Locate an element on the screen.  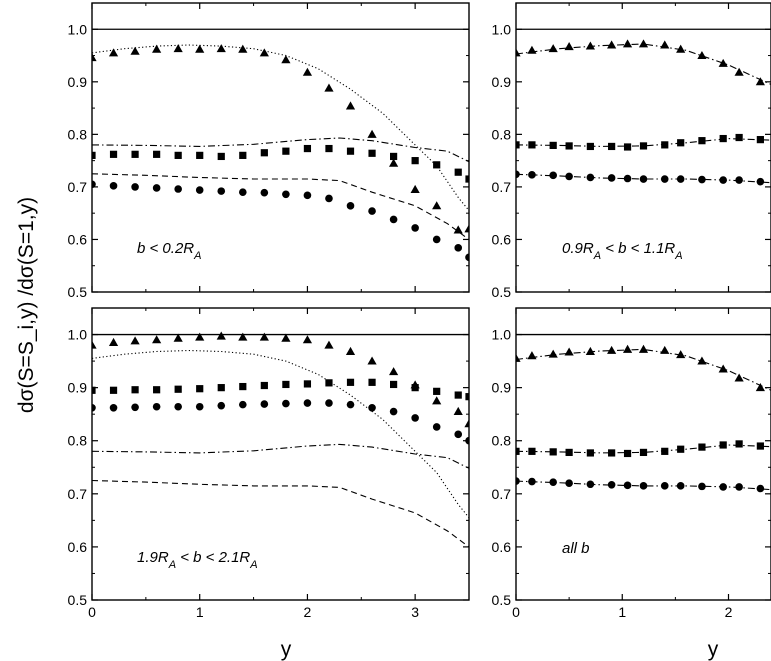
y-tick-label: 0.5 is located at coordinates (78, 600).